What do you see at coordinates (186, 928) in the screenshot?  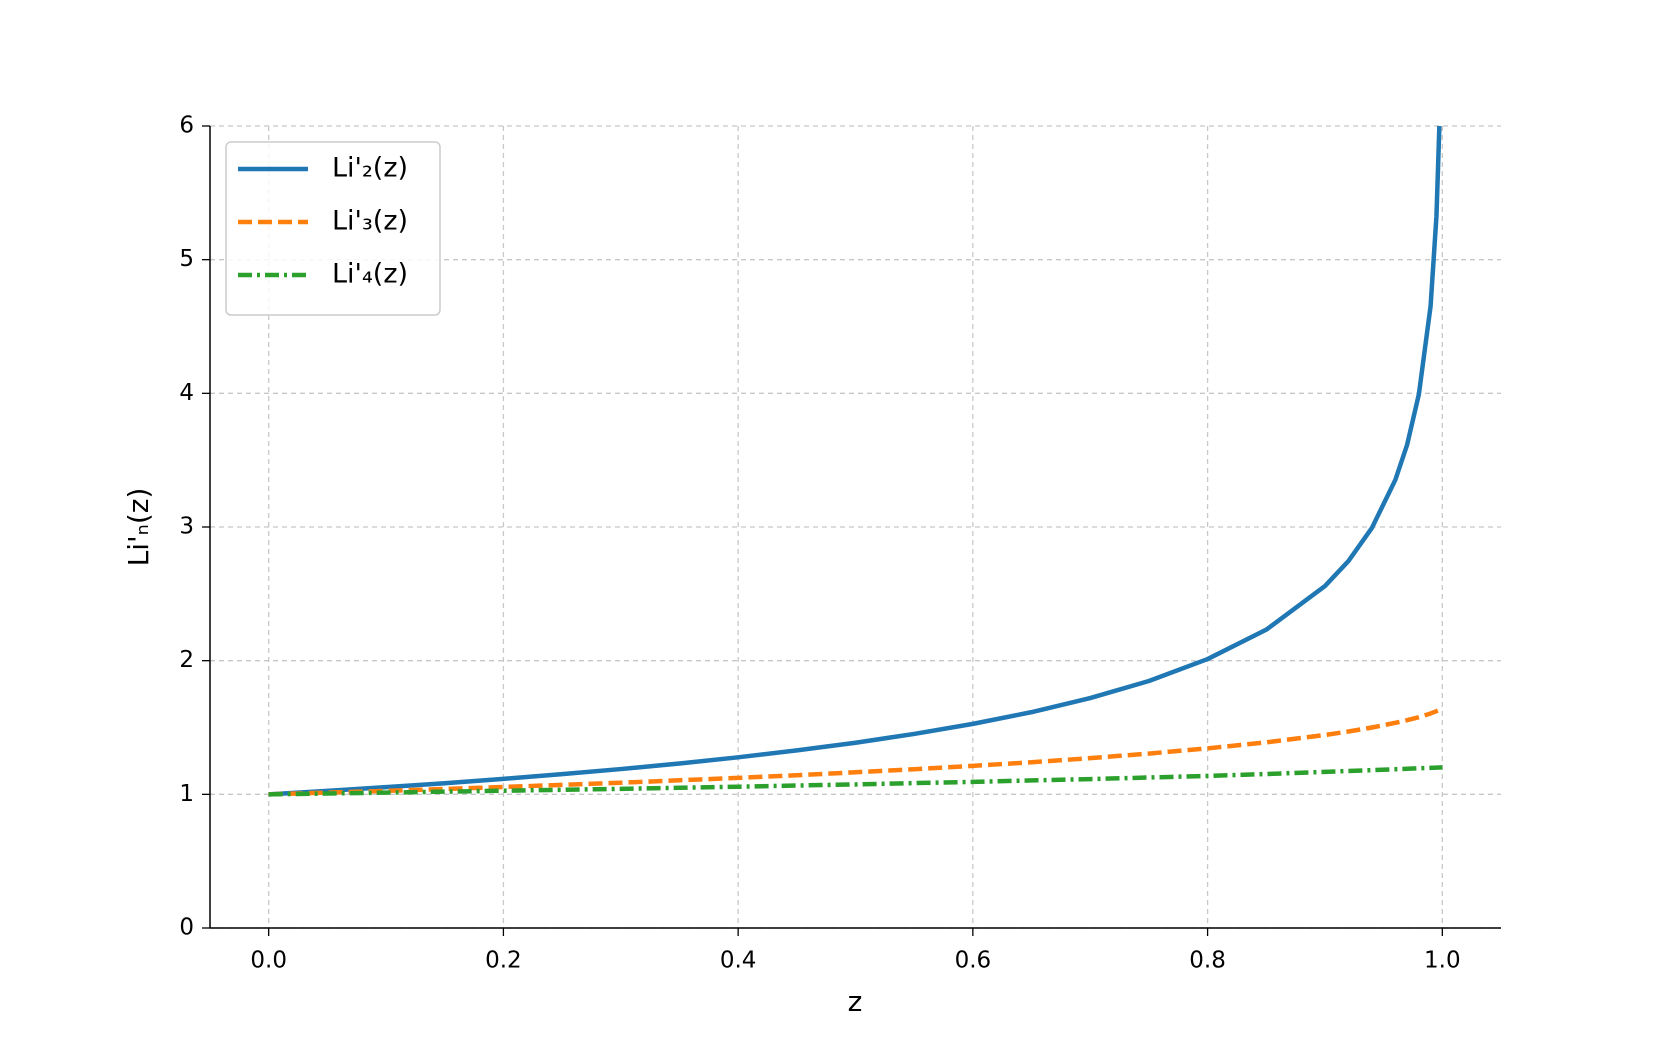 I see `y-tick-label: 0` at bounding box center [186, 928].